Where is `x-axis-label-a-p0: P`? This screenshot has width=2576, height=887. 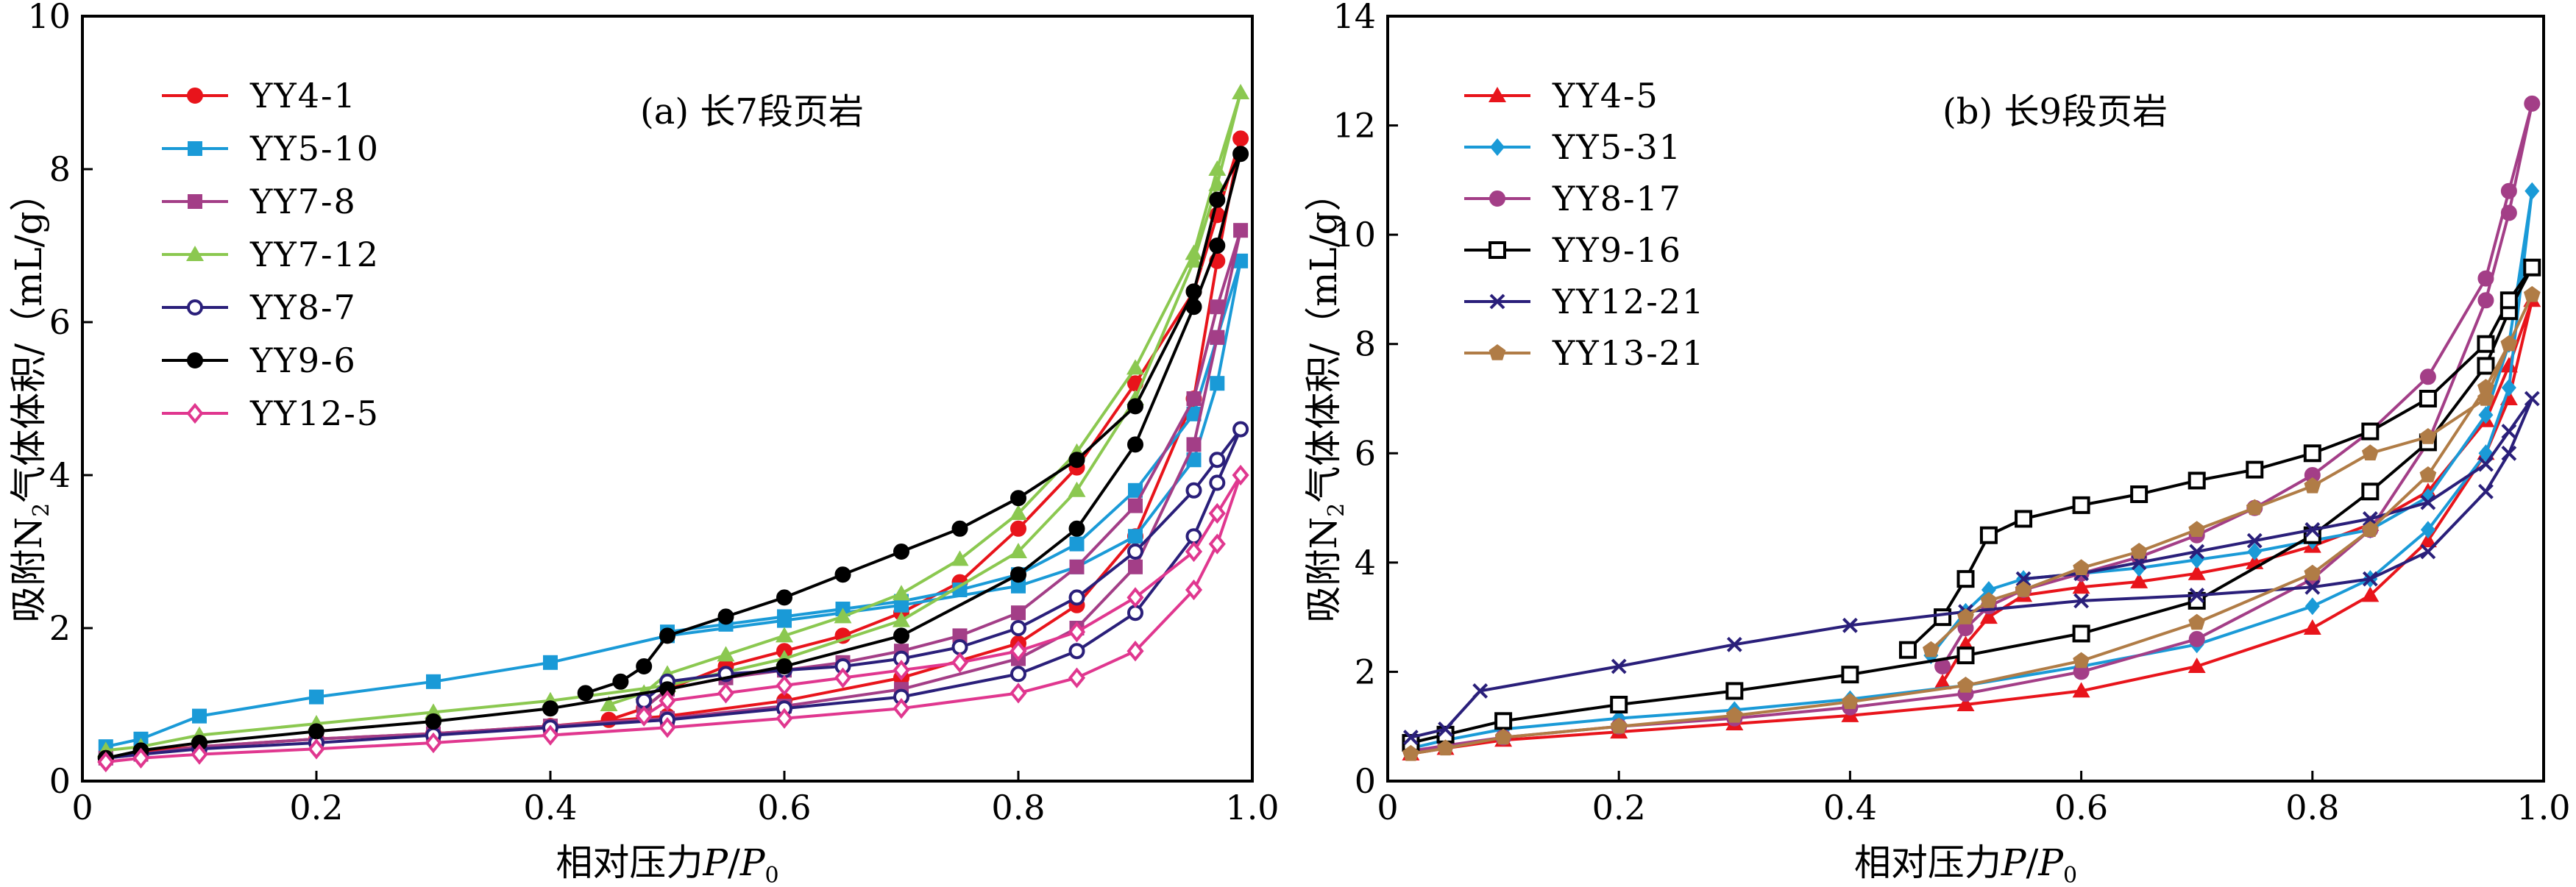 x-axis-label-a-p0: P is located at coordinates (752, 862).